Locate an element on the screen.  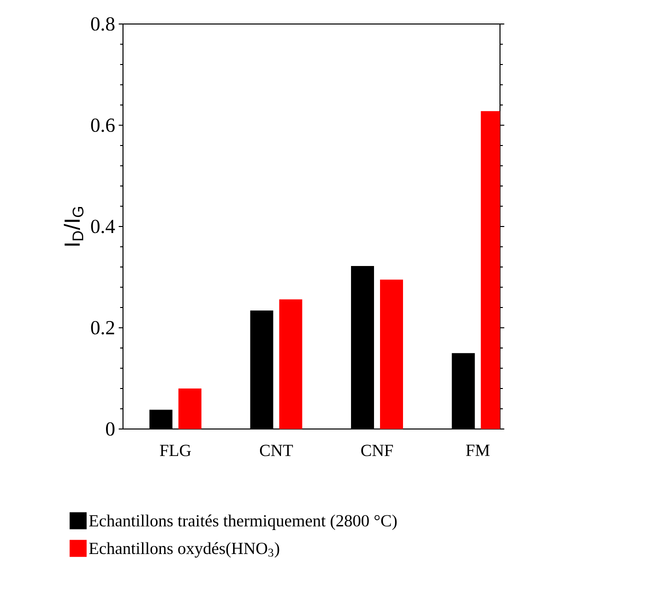
legend-label: Echantillons traités thermiquement (2800 °C) is located at coordinates (243, 522).